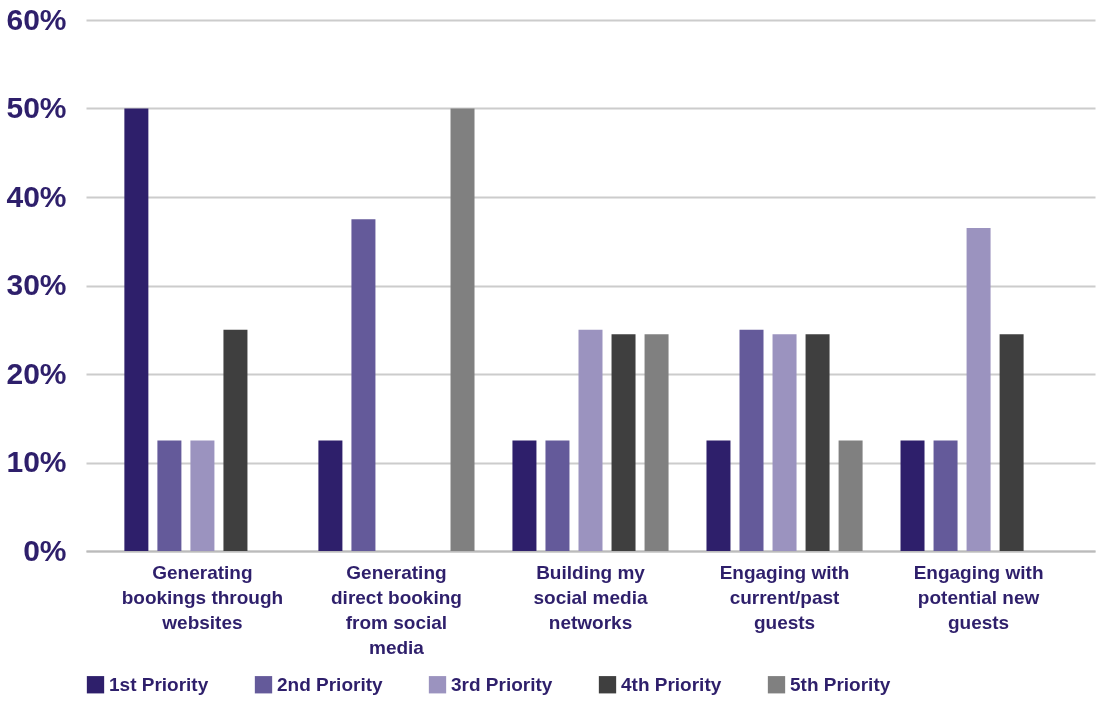 The height and width of the screenshot is (711, 1118). I want to click on legend-label: 2nd Priority, so click(330, 684).